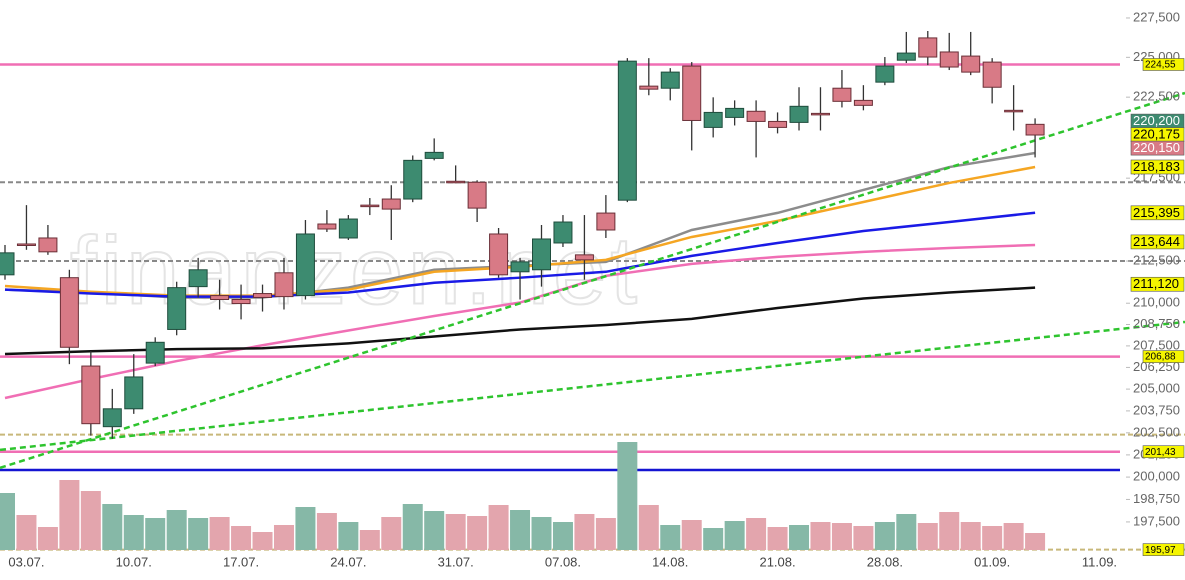  What do you see at coordinates (670, 561) in the screenshot?
I see `x-tick-label: 14.08.` at bounding box center [670, 561].